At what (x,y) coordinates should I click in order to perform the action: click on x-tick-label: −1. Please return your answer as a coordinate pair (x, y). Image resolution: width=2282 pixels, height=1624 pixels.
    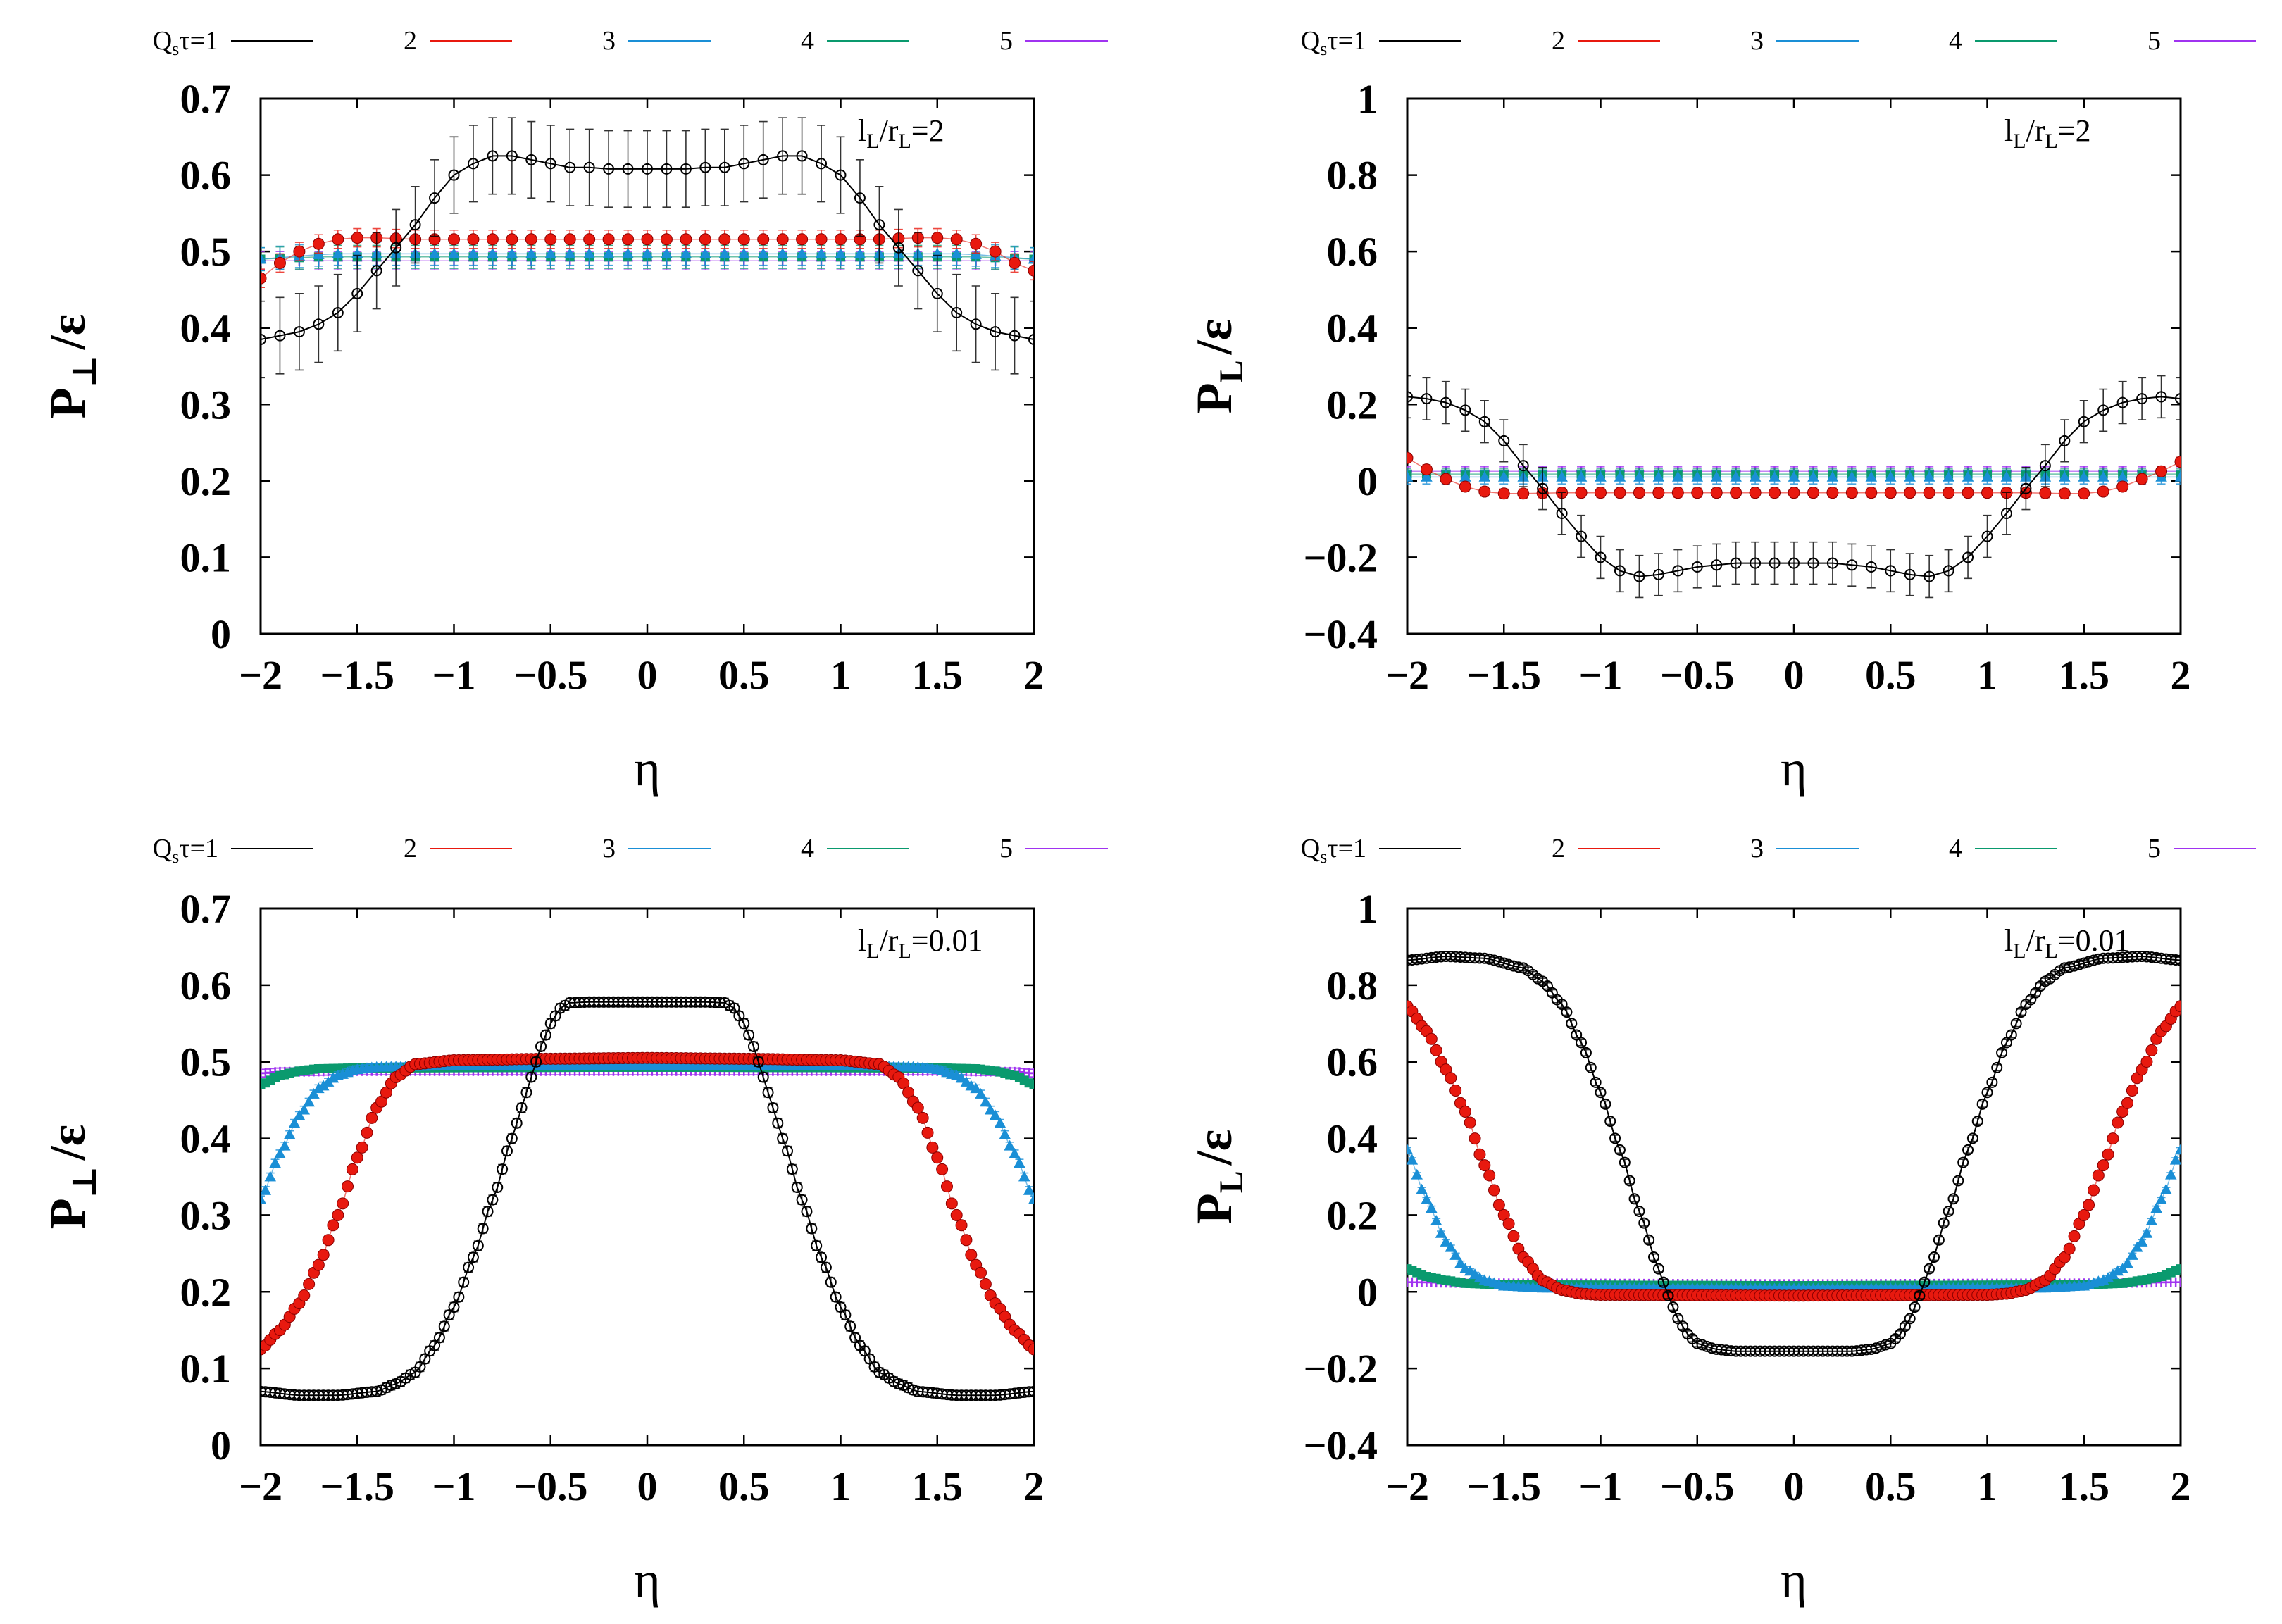
    Looking at the image, I should click on (1600, 1486).